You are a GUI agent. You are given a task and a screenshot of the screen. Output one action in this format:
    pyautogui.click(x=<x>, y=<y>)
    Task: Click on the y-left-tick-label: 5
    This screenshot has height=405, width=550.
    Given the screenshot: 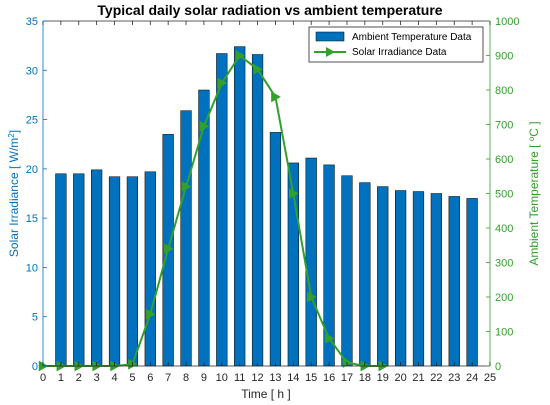 What is the action you would take?
    pyautogui.click(x=35, y=318)
    